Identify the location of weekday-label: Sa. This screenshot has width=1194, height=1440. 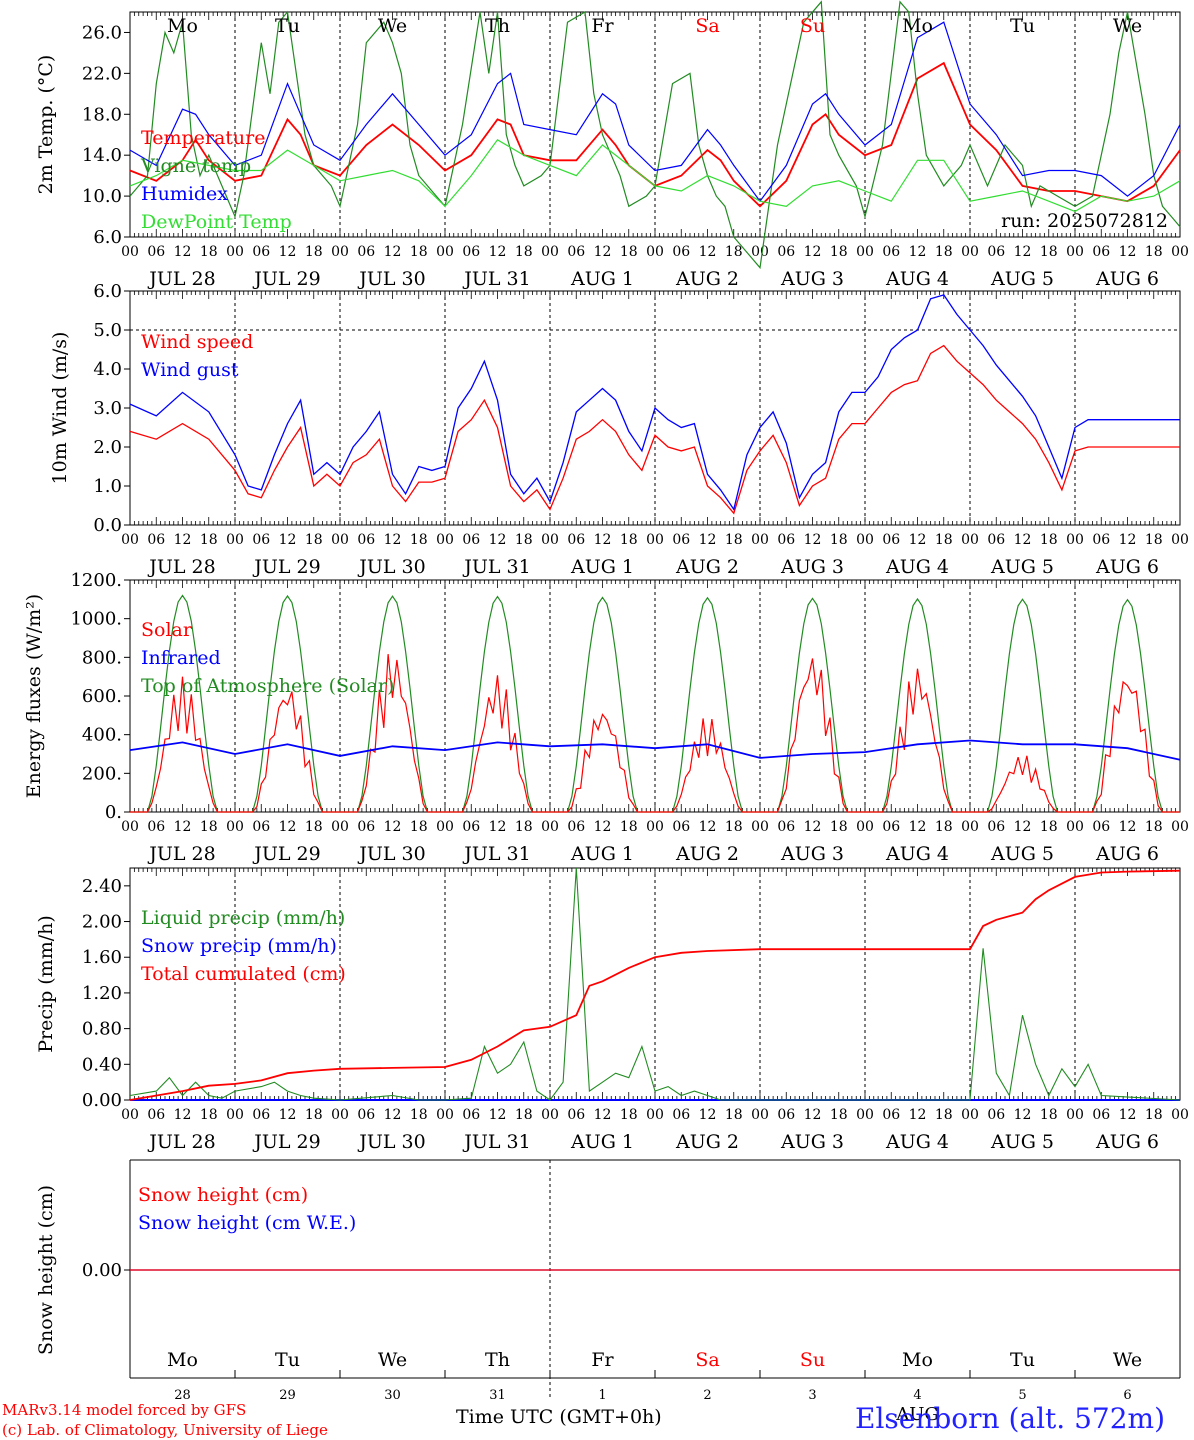
(707, 26).